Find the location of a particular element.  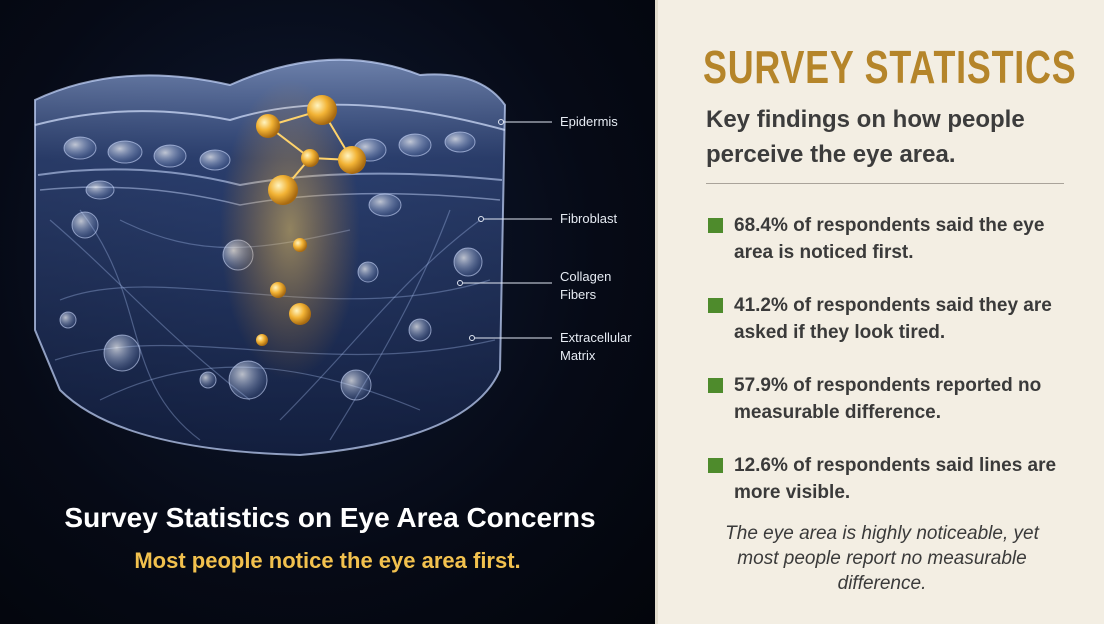

label-collagen: Collagen Fibers is located at coordinates (586, 285).